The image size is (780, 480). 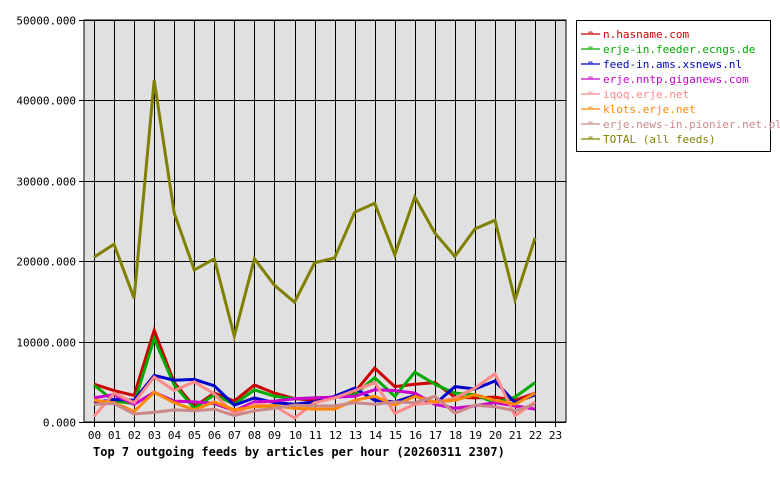 I want to click on x-tick-label: 15, so click(x=395, y=435).